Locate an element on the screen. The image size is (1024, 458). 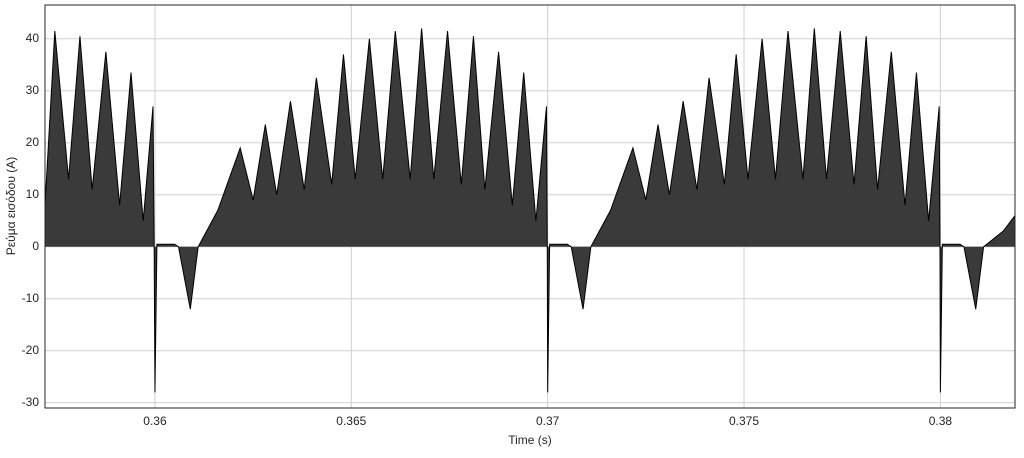
y-tick-label: 20 is located at coordinates (33, 142).